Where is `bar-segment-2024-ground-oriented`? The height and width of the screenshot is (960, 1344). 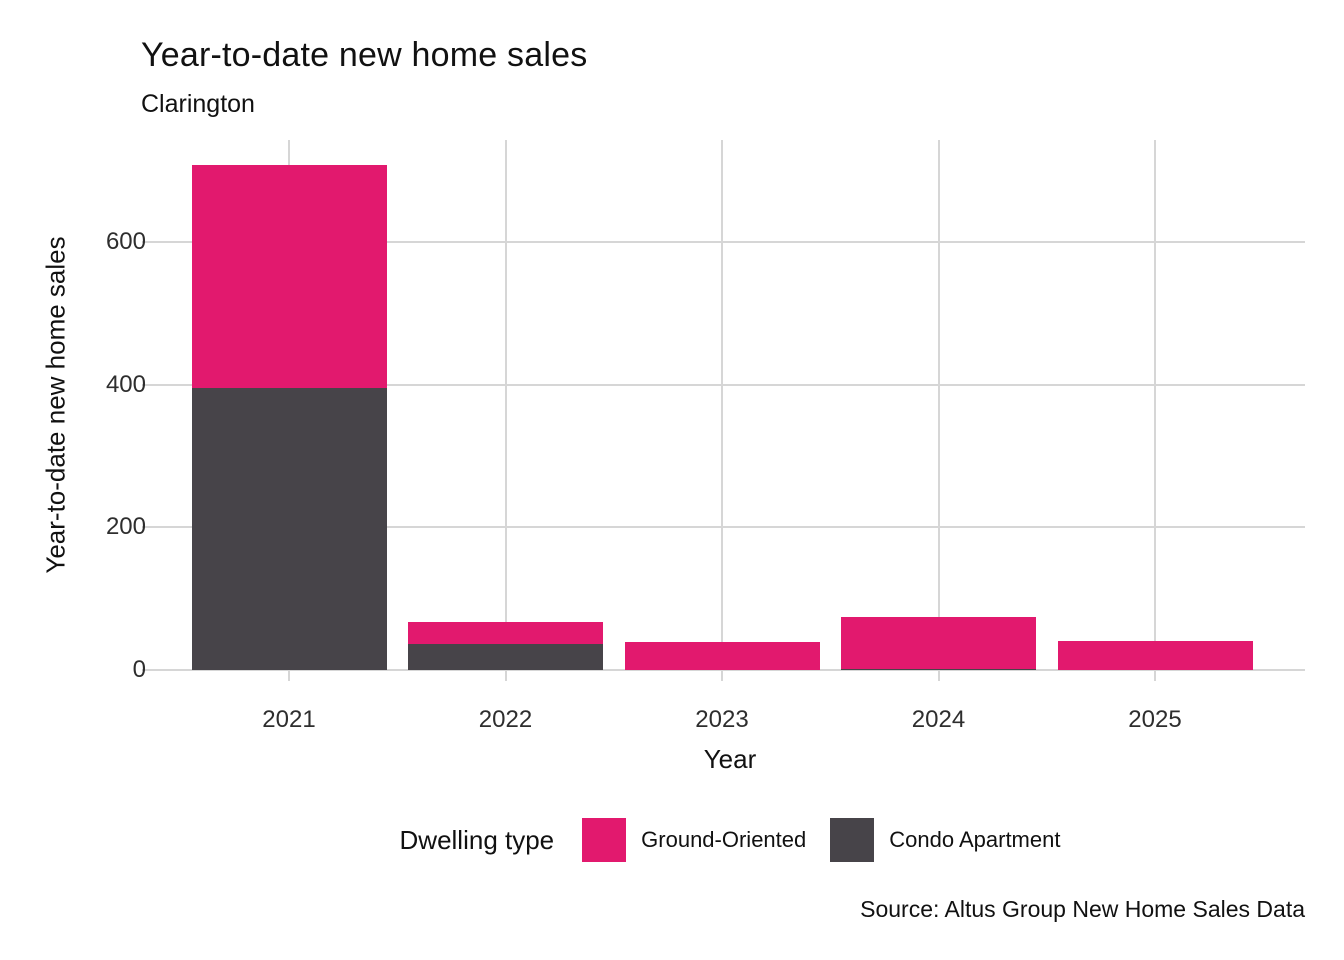
bar-segment-2024-ground-oriented is located at coordinates (938, 643).